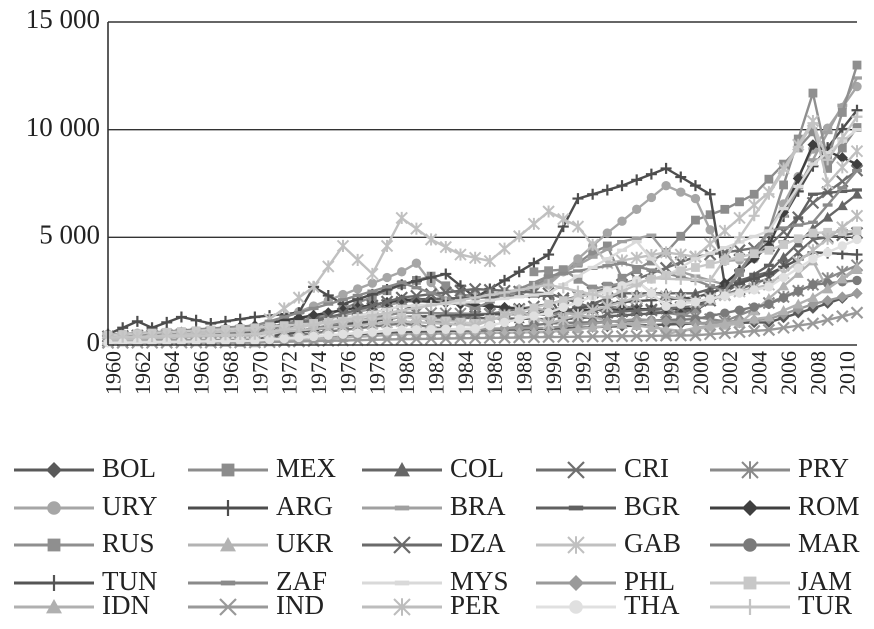 This screenshot has height=629, width=874. Describe the element at coordinates (260, 506) in the screenshot. I see `legend-item-arg: ARG` at that location.